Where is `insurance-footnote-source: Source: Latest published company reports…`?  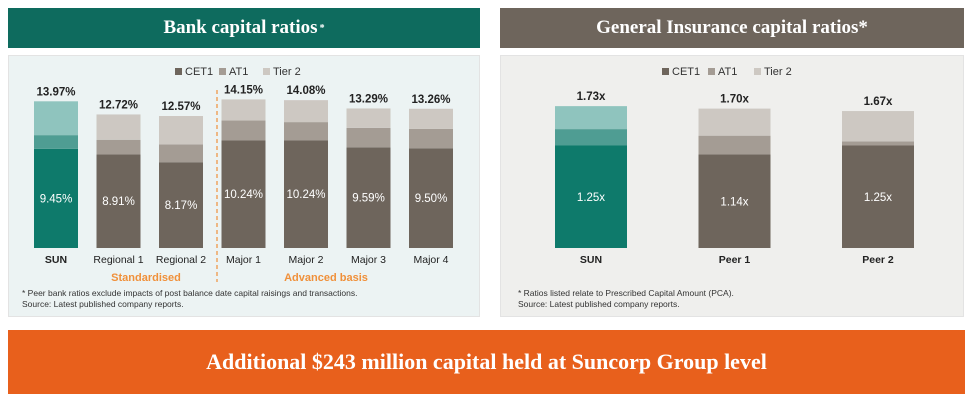 insurance-footnote-source: Source: Latest published company reports… is located at coordinates (599, 304).